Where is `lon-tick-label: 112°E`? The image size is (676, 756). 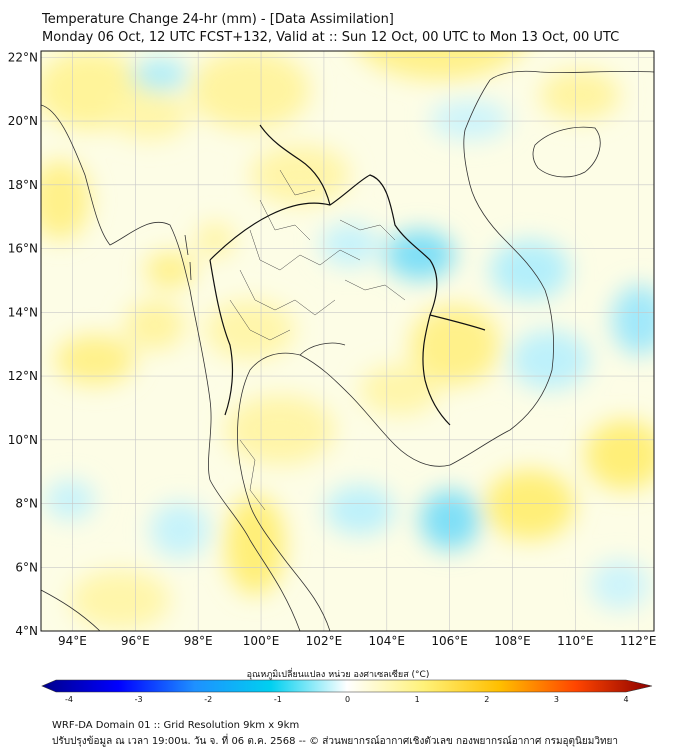
lon-tick-label: 112°E is located at coordinates (638, 641).